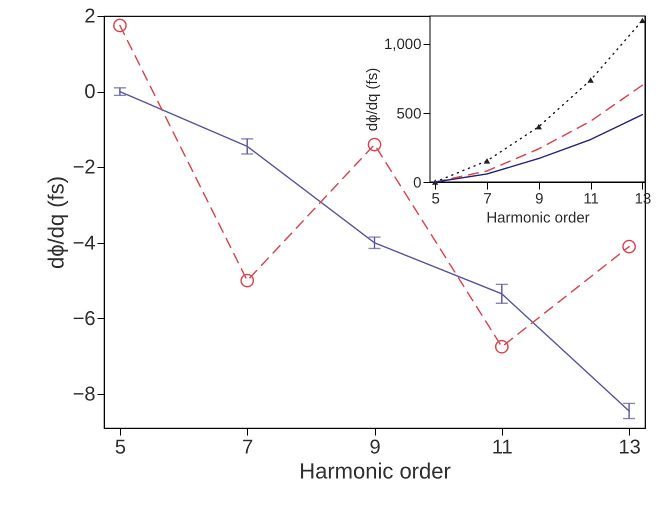 This screenshot has height=508, width=659. Describe the element at coordinates (84, 167) in the screenshot. I see `y-tick-label: −2` at that location.